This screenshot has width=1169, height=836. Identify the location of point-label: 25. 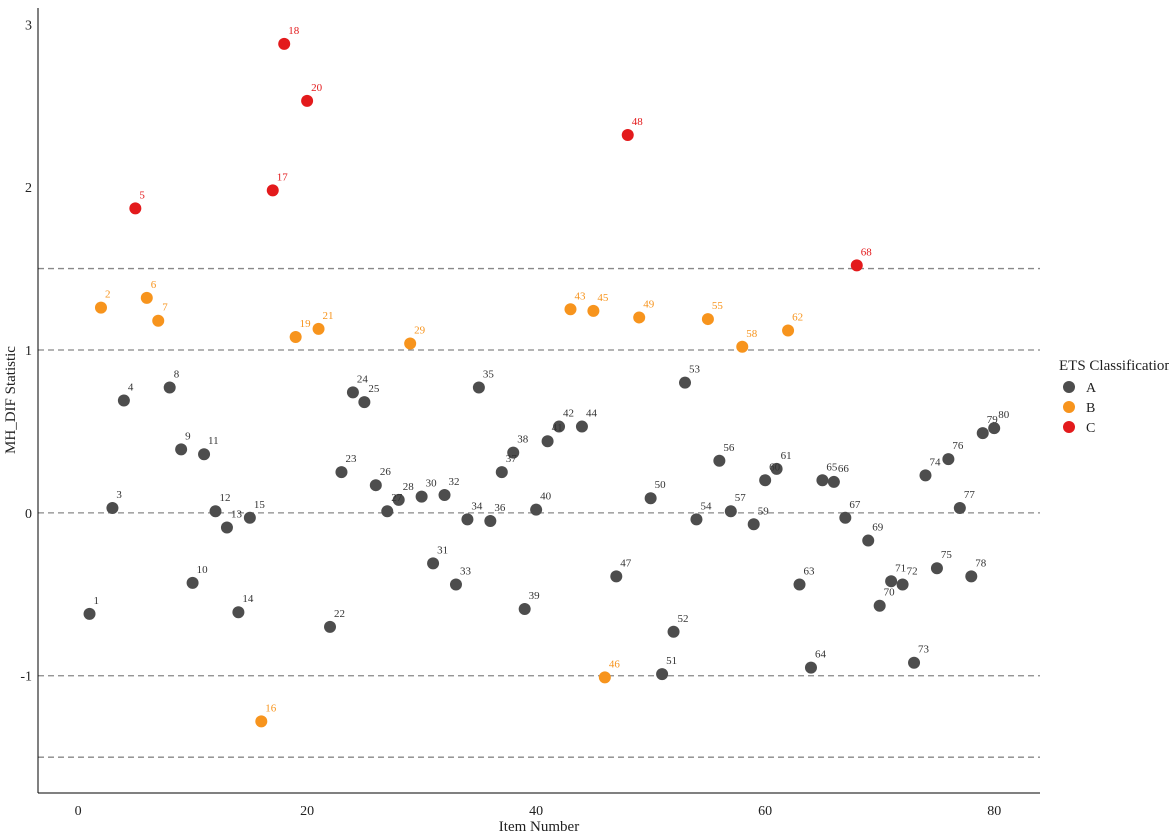
(374, 389).